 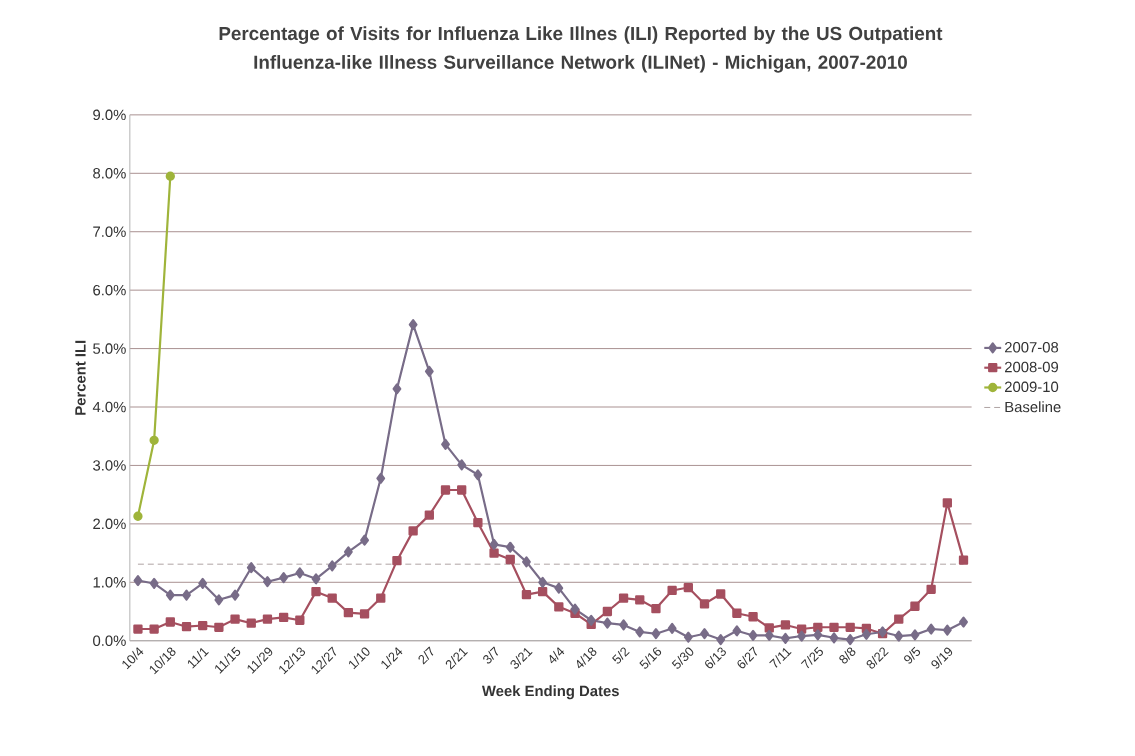 What do you see at coordinates (912, 655) in the screenshot?
I see `x-tick-label: 9/5` at bounding box center [912, 655].